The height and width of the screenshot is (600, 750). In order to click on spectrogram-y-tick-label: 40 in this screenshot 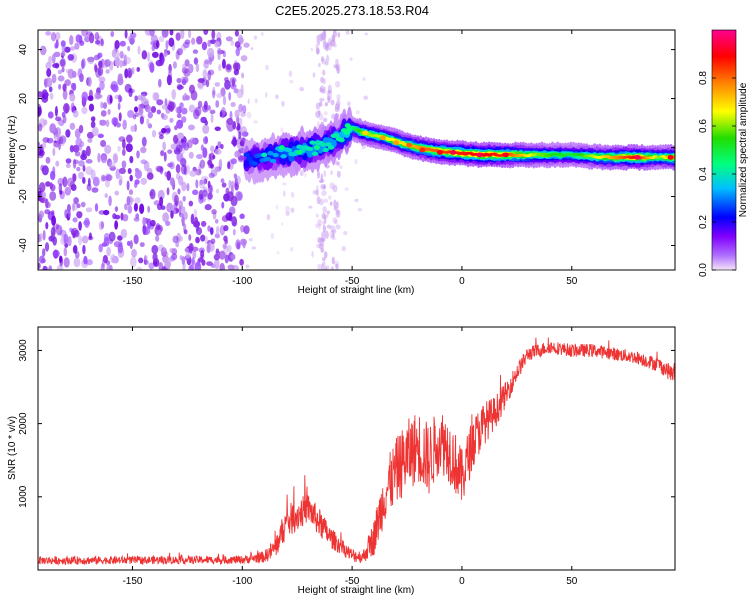, I will do `click(23, 50)`.